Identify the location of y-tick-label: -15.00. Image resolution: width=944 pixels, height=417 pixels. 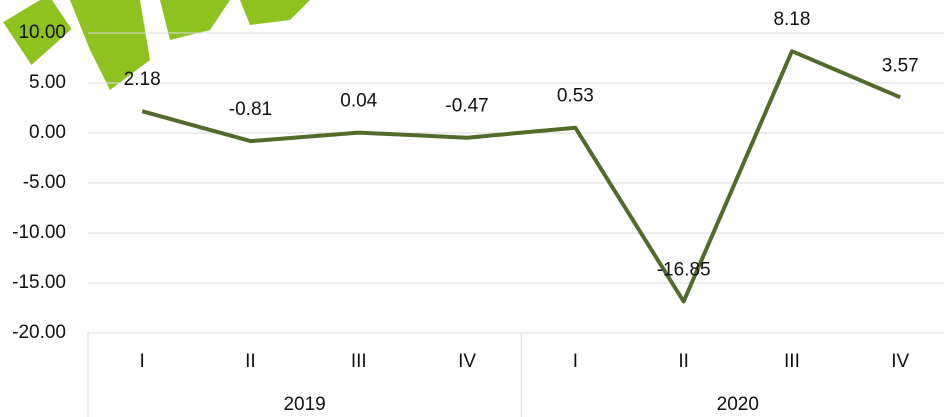
(39, 282).